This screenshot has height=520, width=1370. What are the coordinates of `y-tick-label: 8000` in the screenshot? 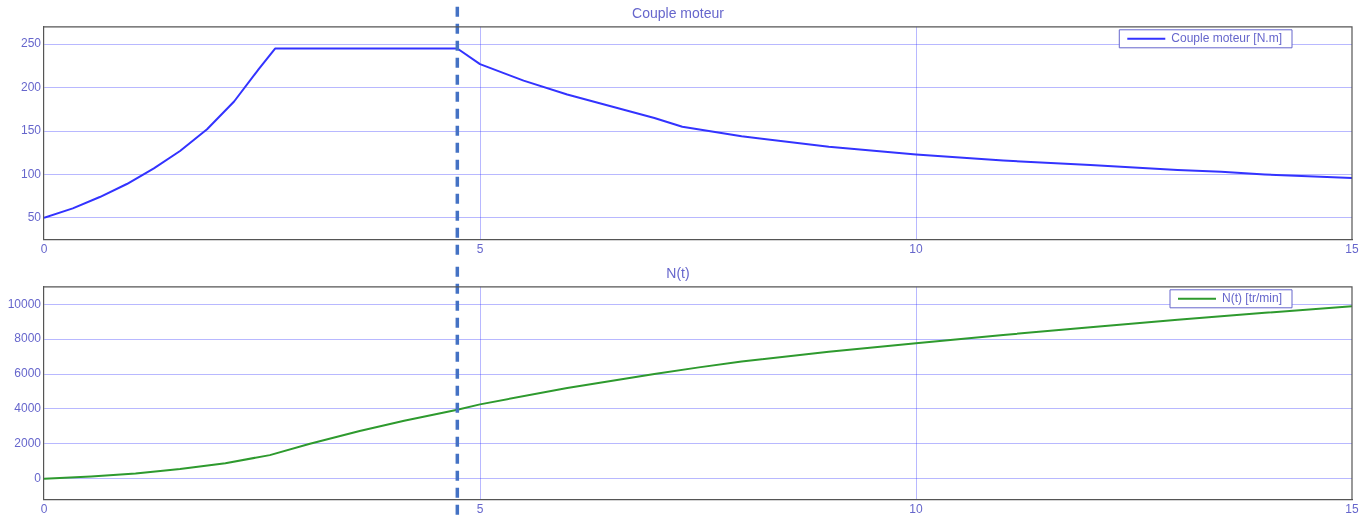 It's located at (28, 338).